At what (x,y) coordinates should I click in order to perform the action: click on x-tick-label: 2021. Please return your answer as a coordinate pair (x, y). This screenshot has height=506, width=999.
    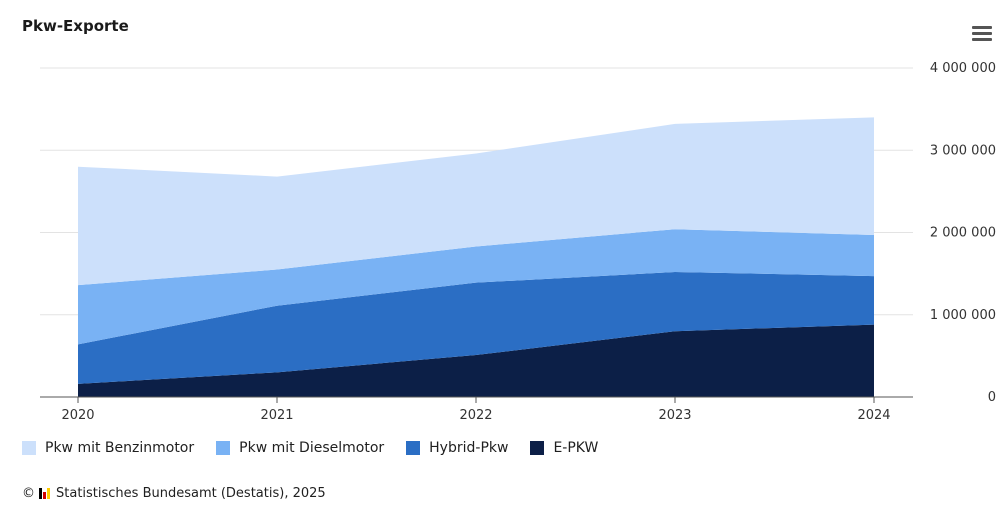
    Looking at the image, I should click on (276, 415).